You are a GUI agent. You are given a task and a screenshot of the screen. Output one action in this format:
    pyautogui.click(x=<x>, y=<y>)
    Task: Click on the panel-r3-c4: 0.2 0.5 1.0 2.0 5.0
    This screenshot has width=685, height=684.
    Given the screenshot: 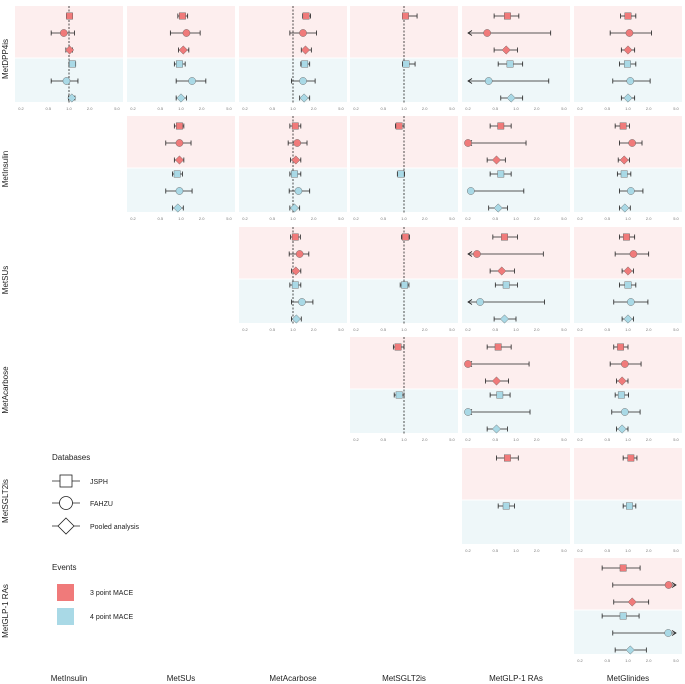 What is the action you would take?
    pyautogui.click(x=516, y=390)
    